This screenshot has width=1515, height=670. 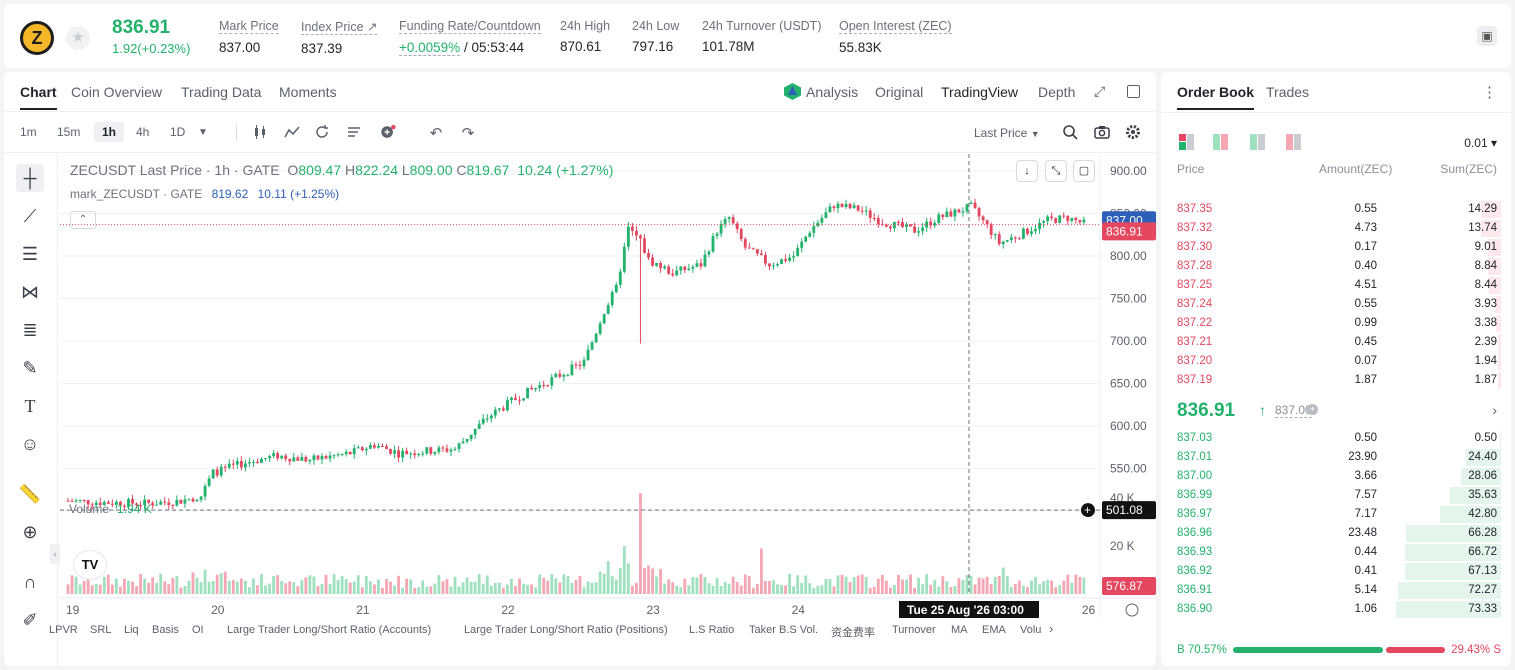 What do you see at coordinates (1031, 630) in the screenshot?
I see `indicator-volume: Volu` at bounding box center [1031, 630].